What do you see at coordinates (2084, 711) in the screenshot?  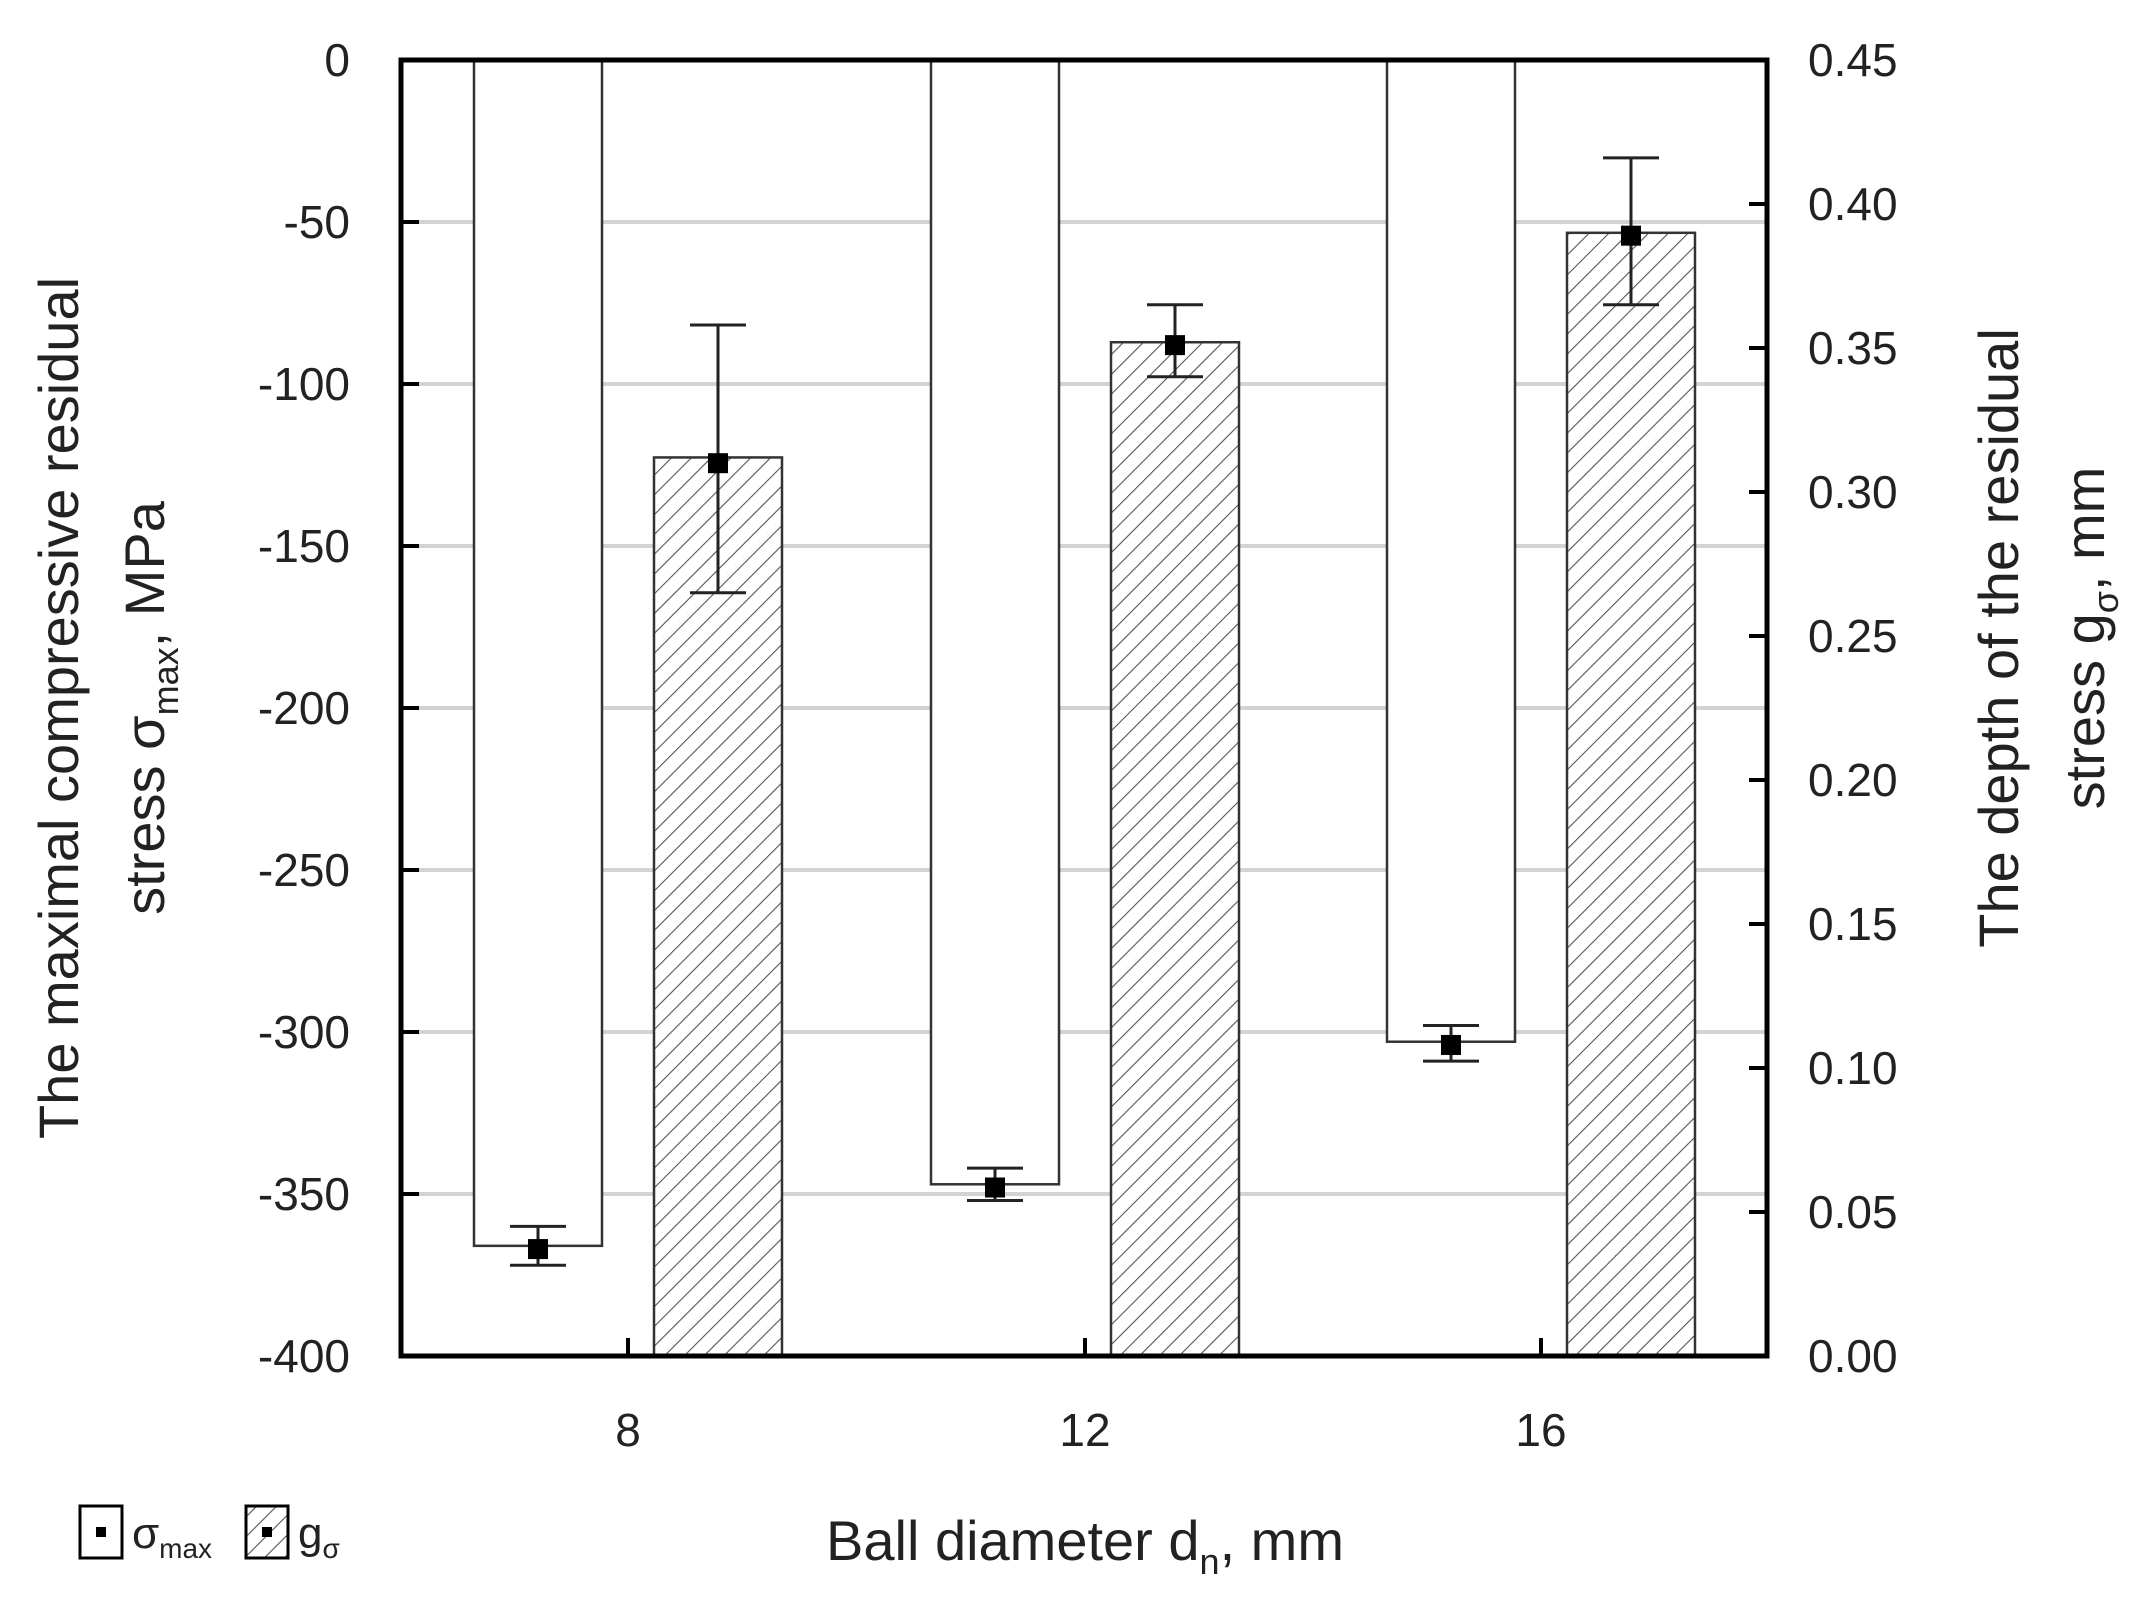 I see `right-axis-title-pre: stress g` at bounding box center [2084, 711].